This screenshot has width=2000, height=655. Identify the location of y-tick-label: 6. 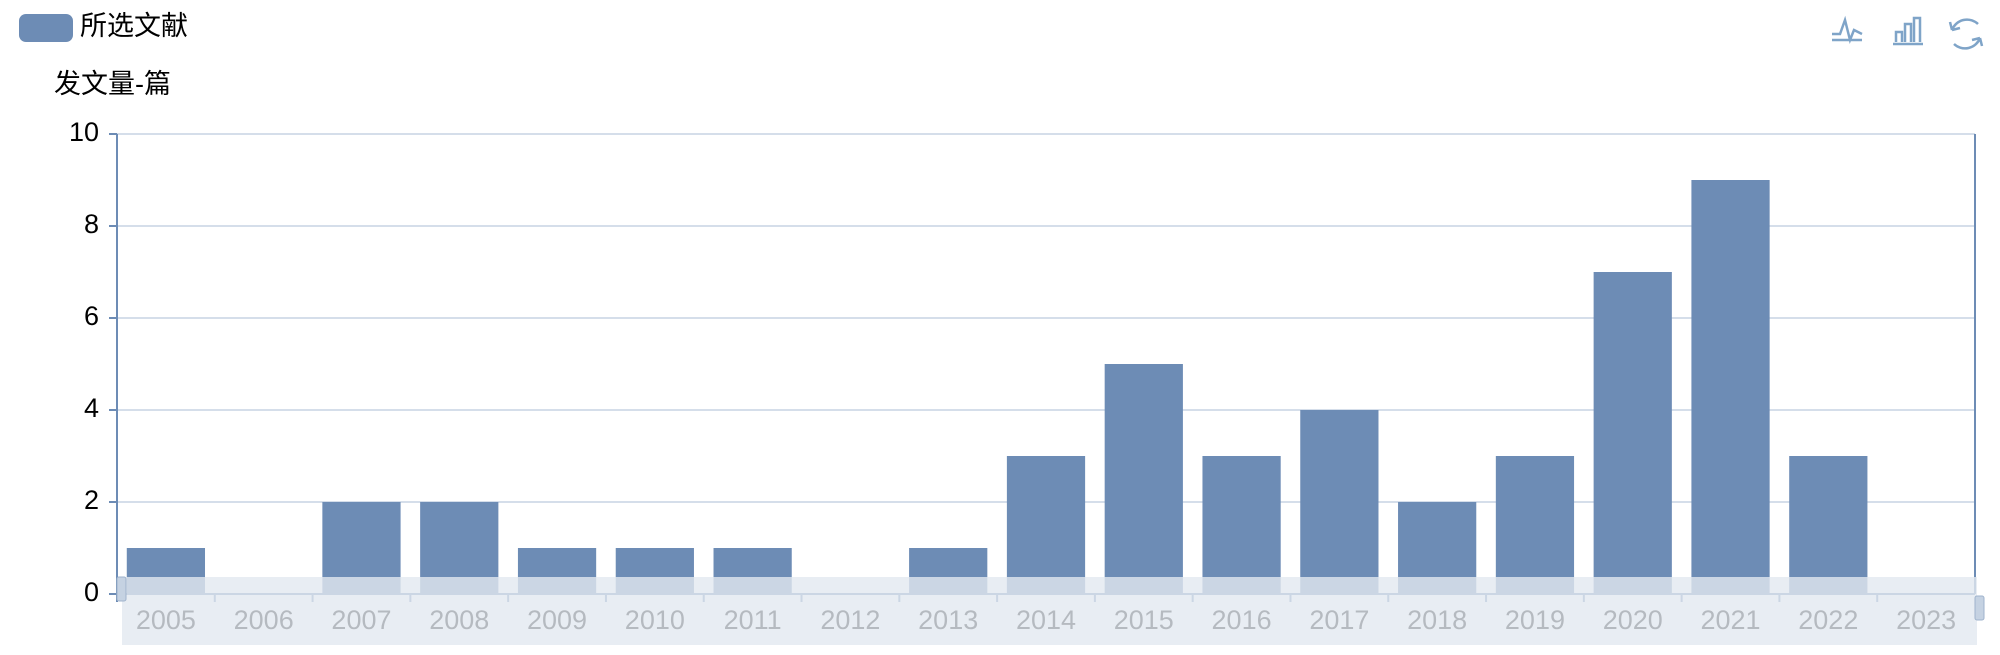
(91, 316).